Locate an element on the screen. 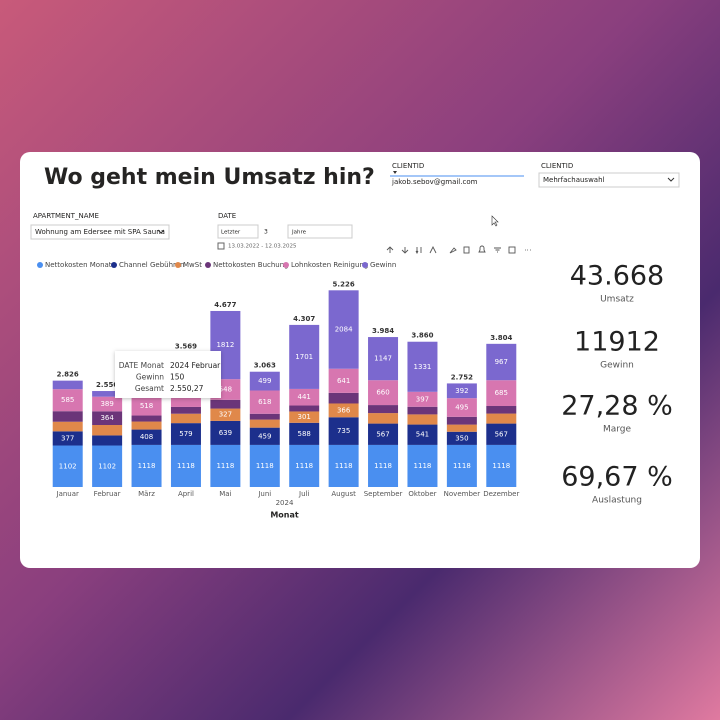 The height and width of the screenshot is (720, 720). total-label: 3.063 is located at coordinates (265, 366).